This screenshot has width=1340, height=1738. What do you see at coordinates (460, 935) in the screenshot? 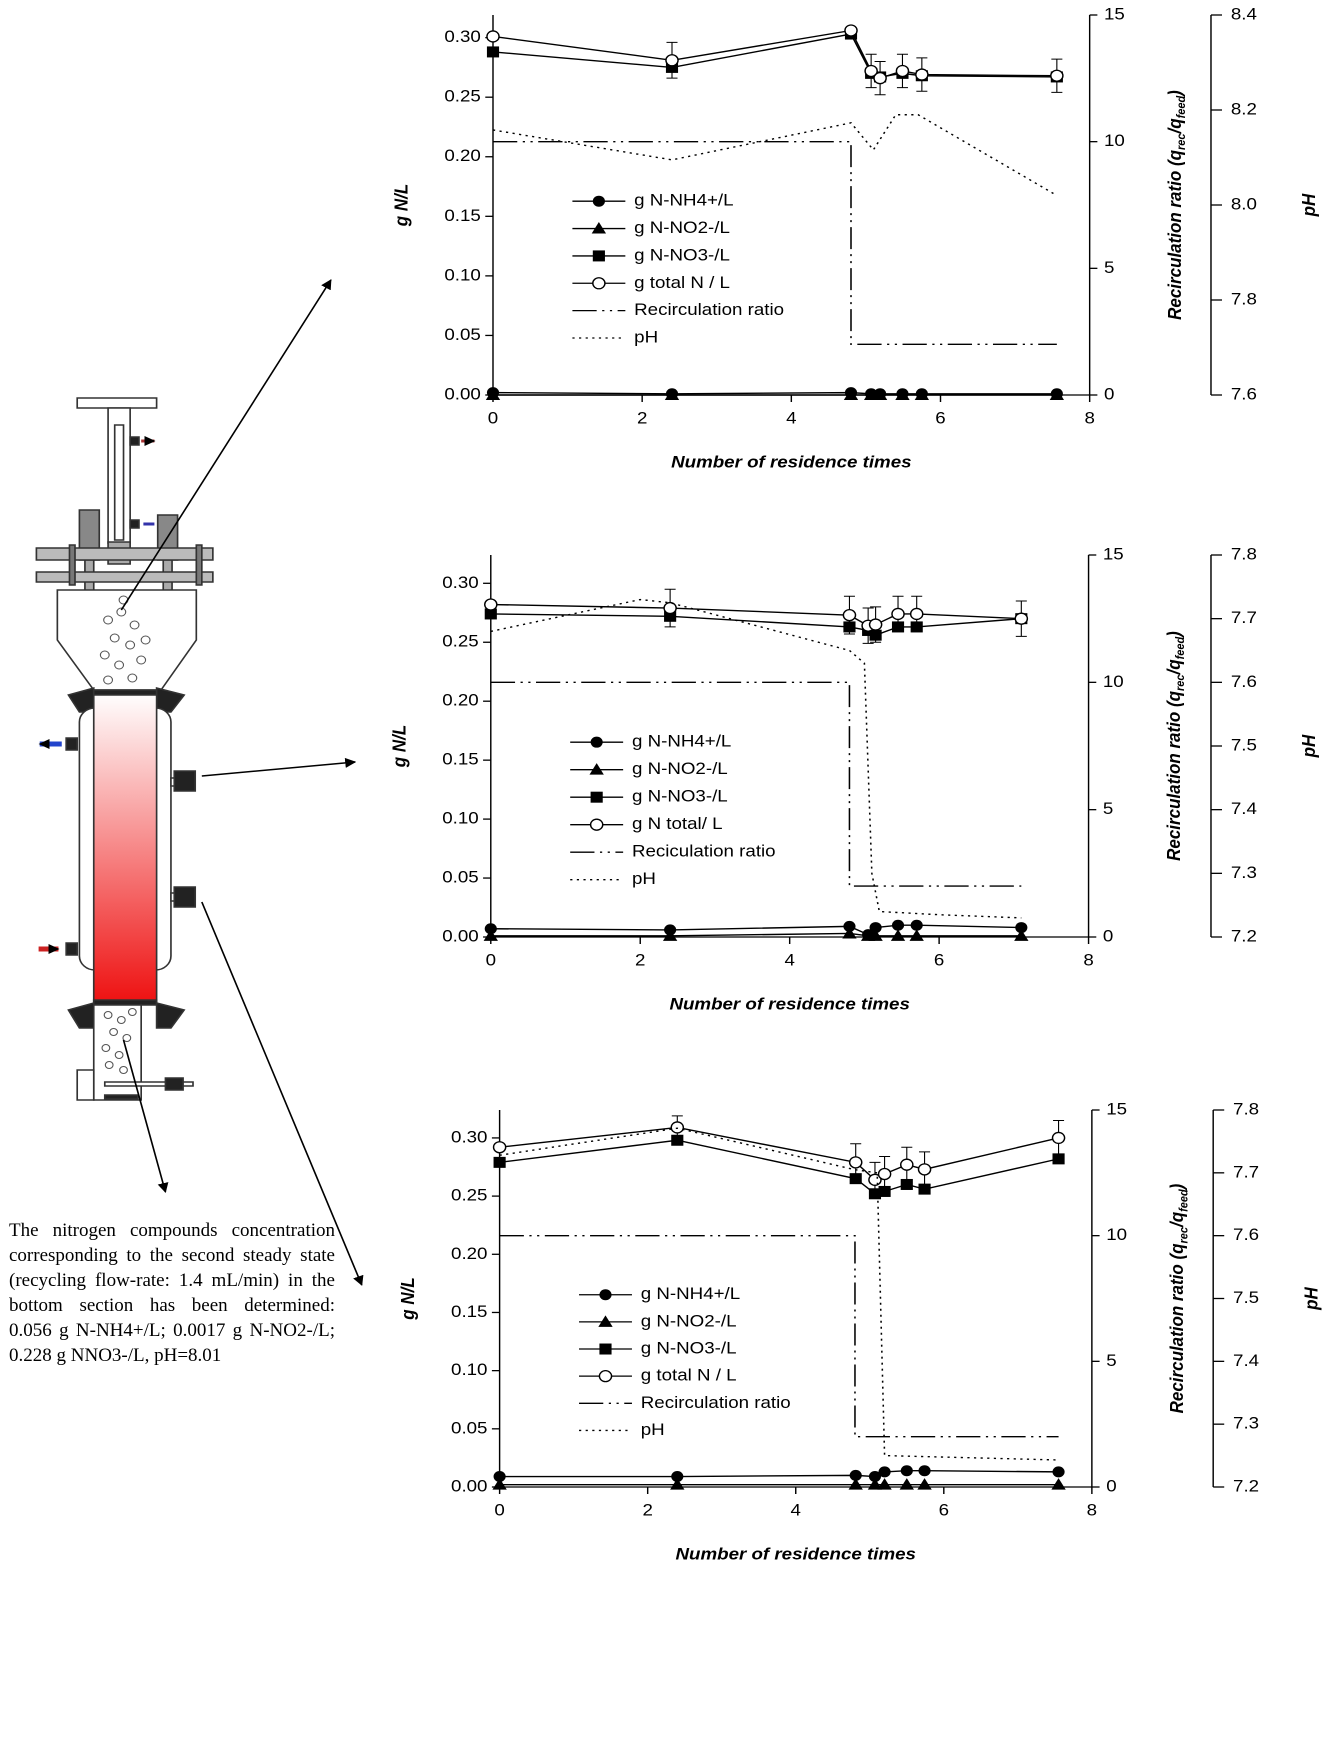
I see `y-tick-label: 0.00` at bounding box center [460, 935].